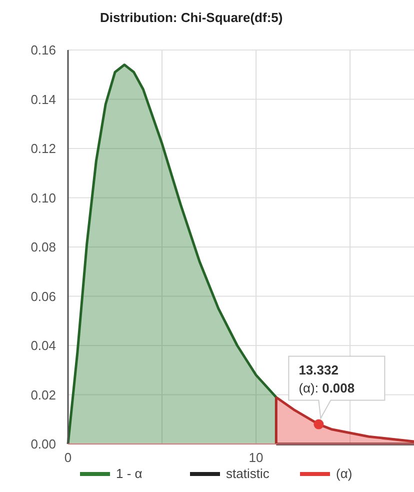 The width and height of the screenshot is (414, 492). I want to click on legend-label: (α), so click(344, 473).